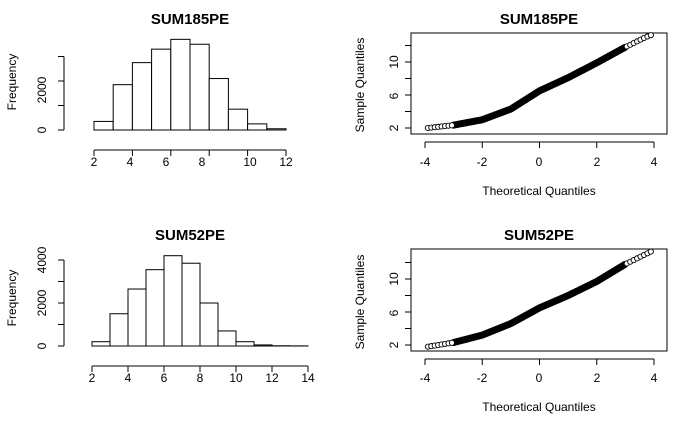 Image resolution: width=700 pixels, height=432 pixels. What do you see at coordinates (42, 259) in the screenshot?
I see `y-tick-label: 4000` at bounding box center [42, 259].